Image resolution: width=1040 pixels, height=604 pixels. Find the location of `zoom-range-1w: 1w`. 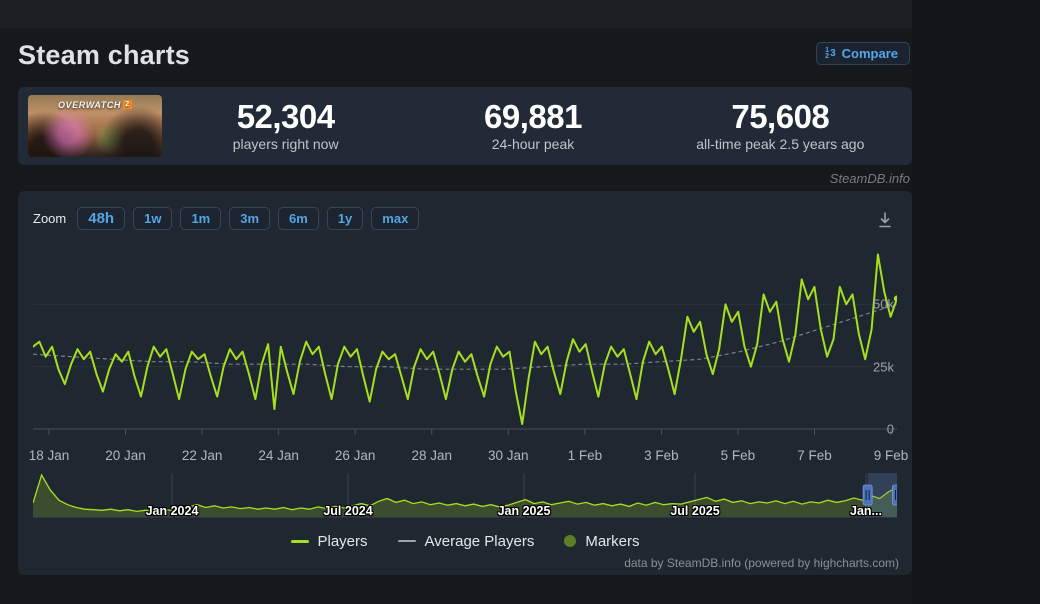

zoom-range-1w: 1w is located at coordinates (153, 218).